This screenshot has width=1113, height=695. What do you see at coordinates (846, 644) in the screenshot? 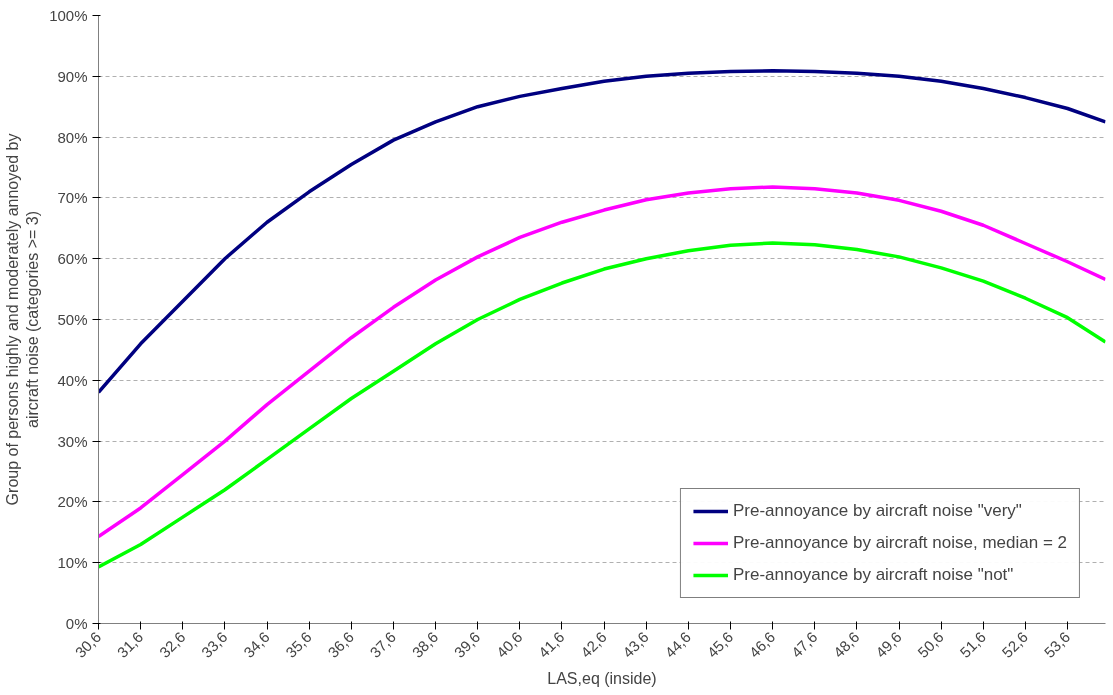
I see `x-tick-label: 48,6` at bounding box center [846, 644].